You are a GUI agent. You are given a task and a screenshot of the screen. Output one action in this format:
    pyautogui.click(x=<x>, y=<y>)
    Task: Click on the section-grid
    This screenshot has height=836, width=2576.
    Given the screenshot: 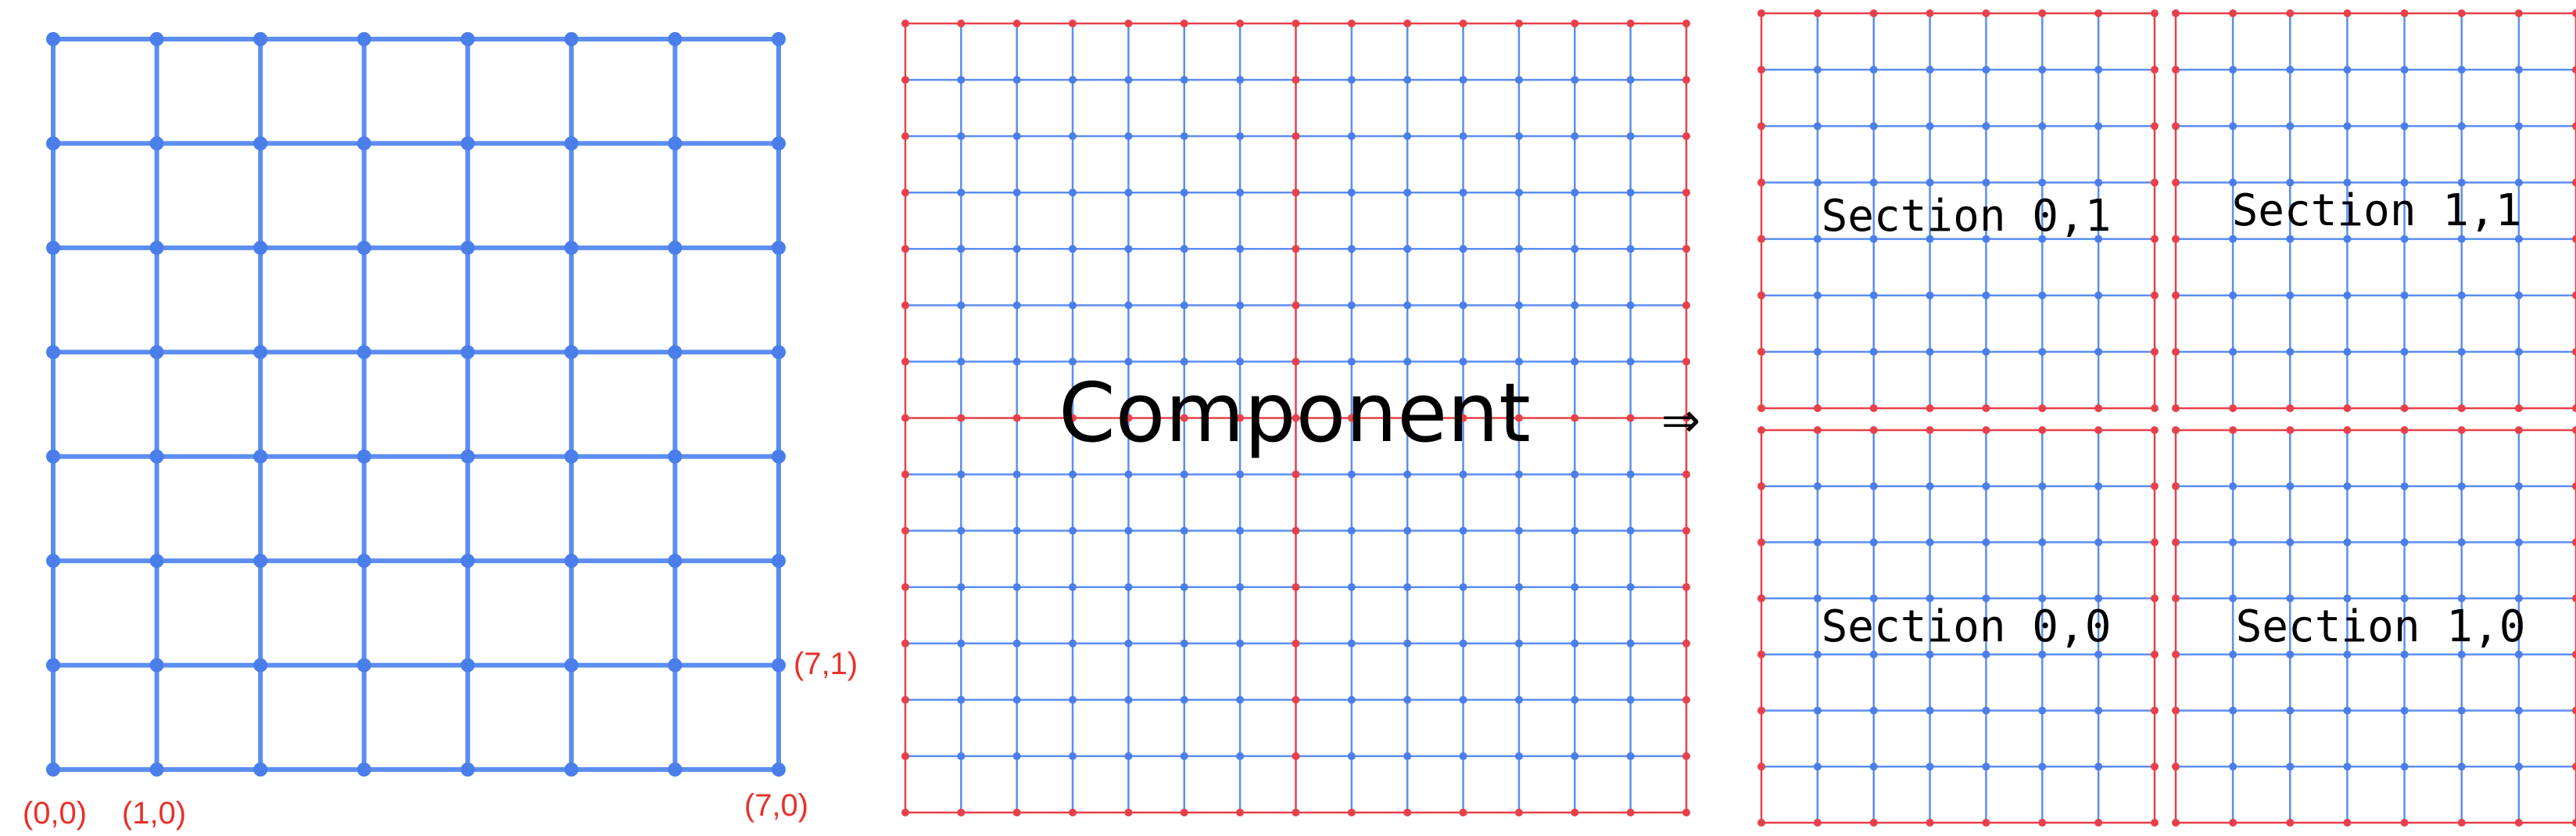 What is the action you would take?
    pyautogui.click(x=2374, y=626)
    